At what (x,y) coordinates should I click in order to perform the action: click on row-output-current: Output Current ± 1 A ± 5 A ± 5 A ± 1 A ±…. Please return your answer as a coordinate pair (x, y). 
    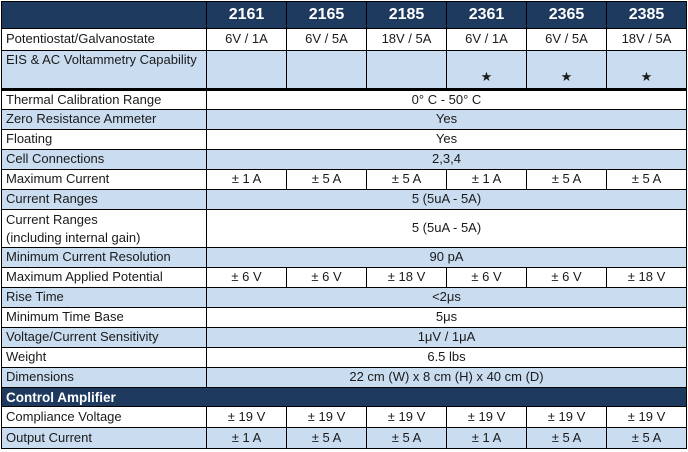
    Looking at the image, I should click on (344, 438).